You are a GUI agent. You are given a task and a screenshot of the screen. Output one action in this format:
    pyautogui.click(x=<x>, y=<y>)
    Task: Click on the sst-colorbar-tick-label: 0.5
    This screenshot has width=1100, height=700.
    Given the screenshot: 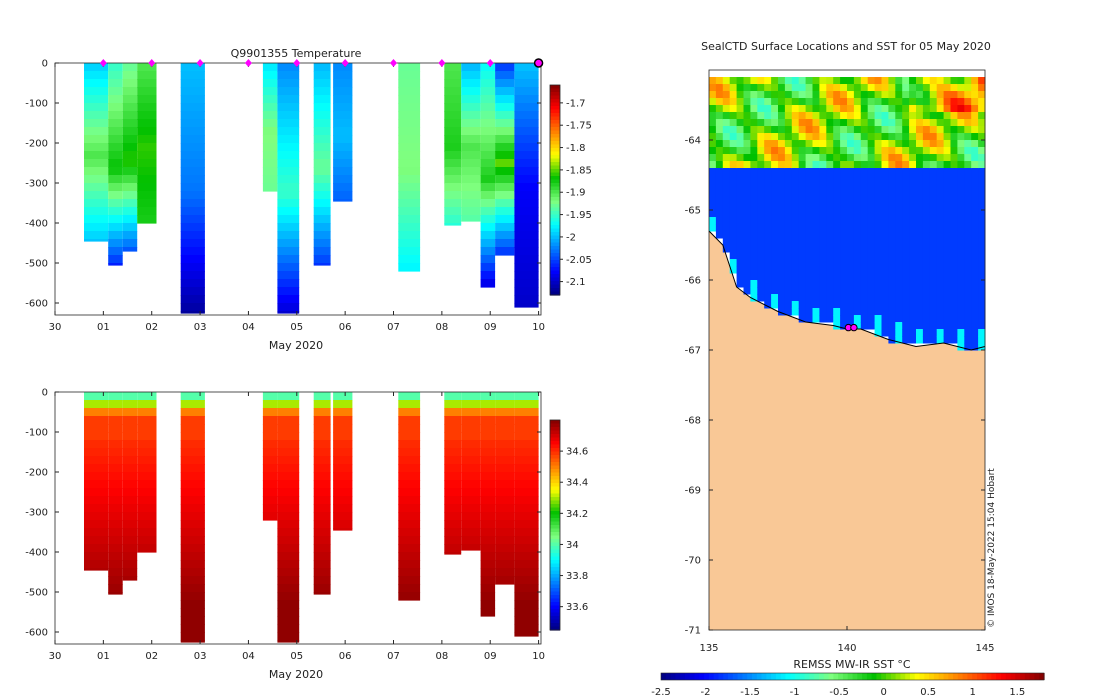 What is the action you would take?
    pyautogui.click(x=928, y=692)
    